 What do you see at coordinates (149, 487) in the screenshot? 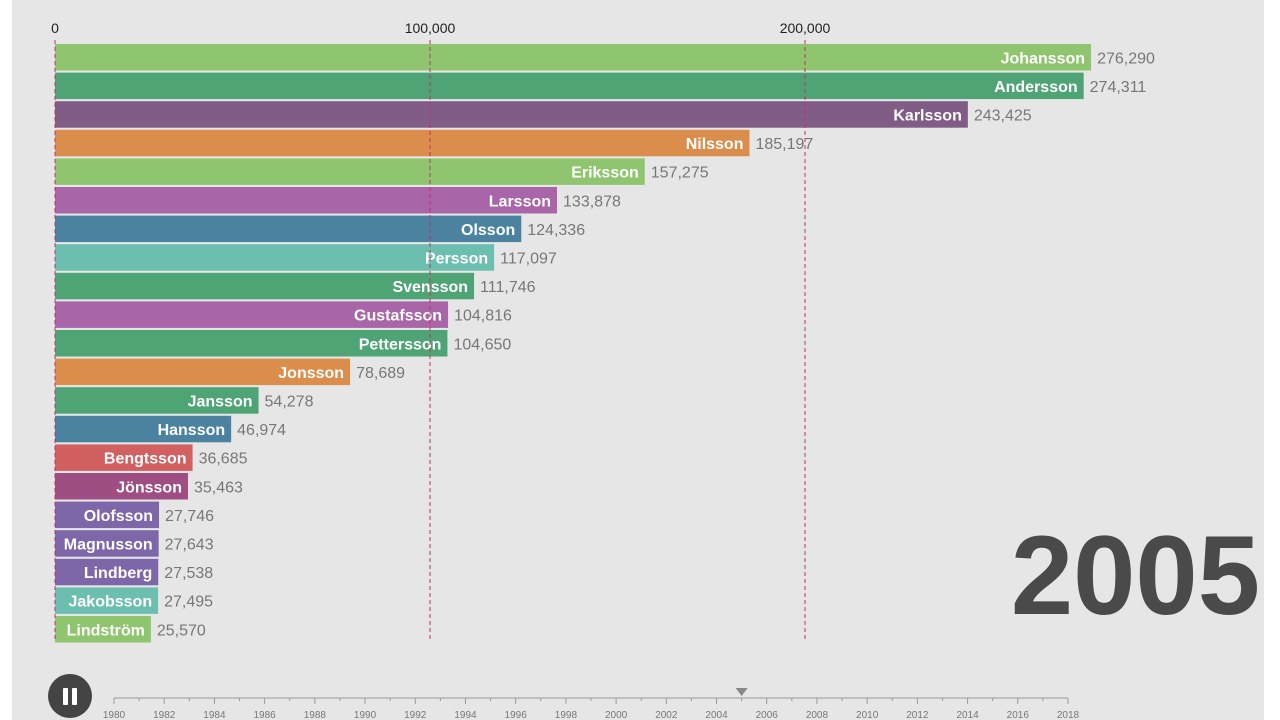
I see `bar-category-label: Jönsson` at bounding box center [149, 487].